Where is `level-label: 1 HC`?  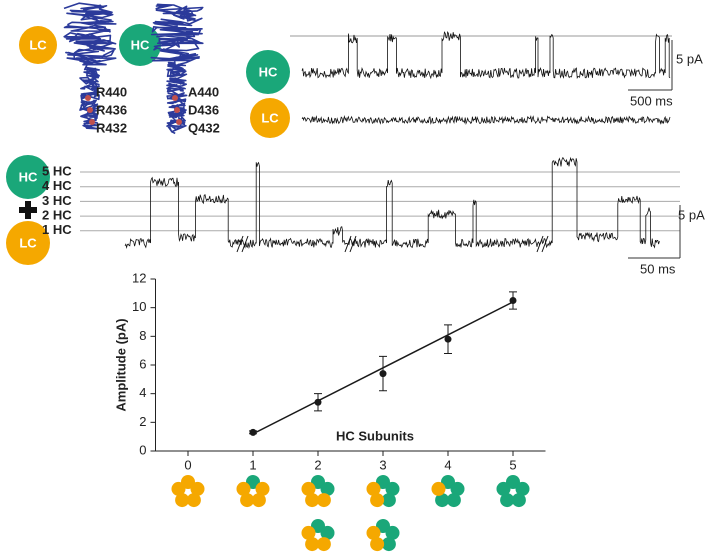 level-label: 1 HC is located at coordinates (57, 229).